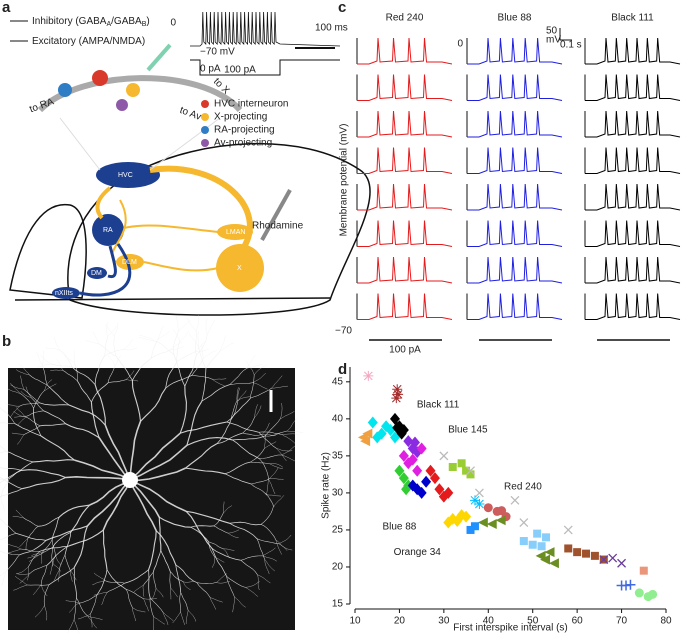 The height and width of the screenshot is (639, 685). I want to click on y-tick-label: 25, so click(338, 530).